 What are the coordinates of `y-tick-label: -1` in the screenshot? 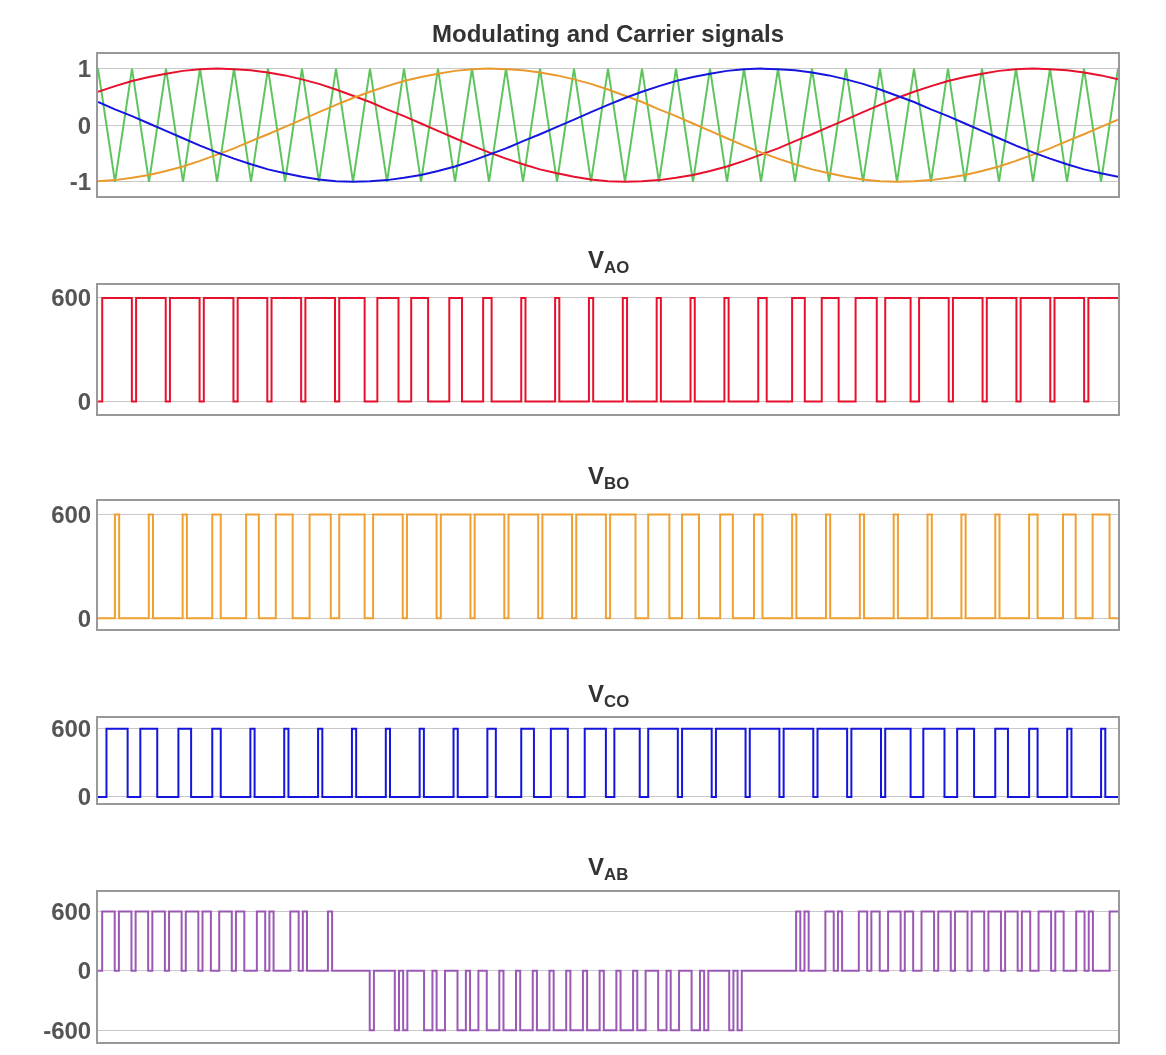 It's located at (80, 182).